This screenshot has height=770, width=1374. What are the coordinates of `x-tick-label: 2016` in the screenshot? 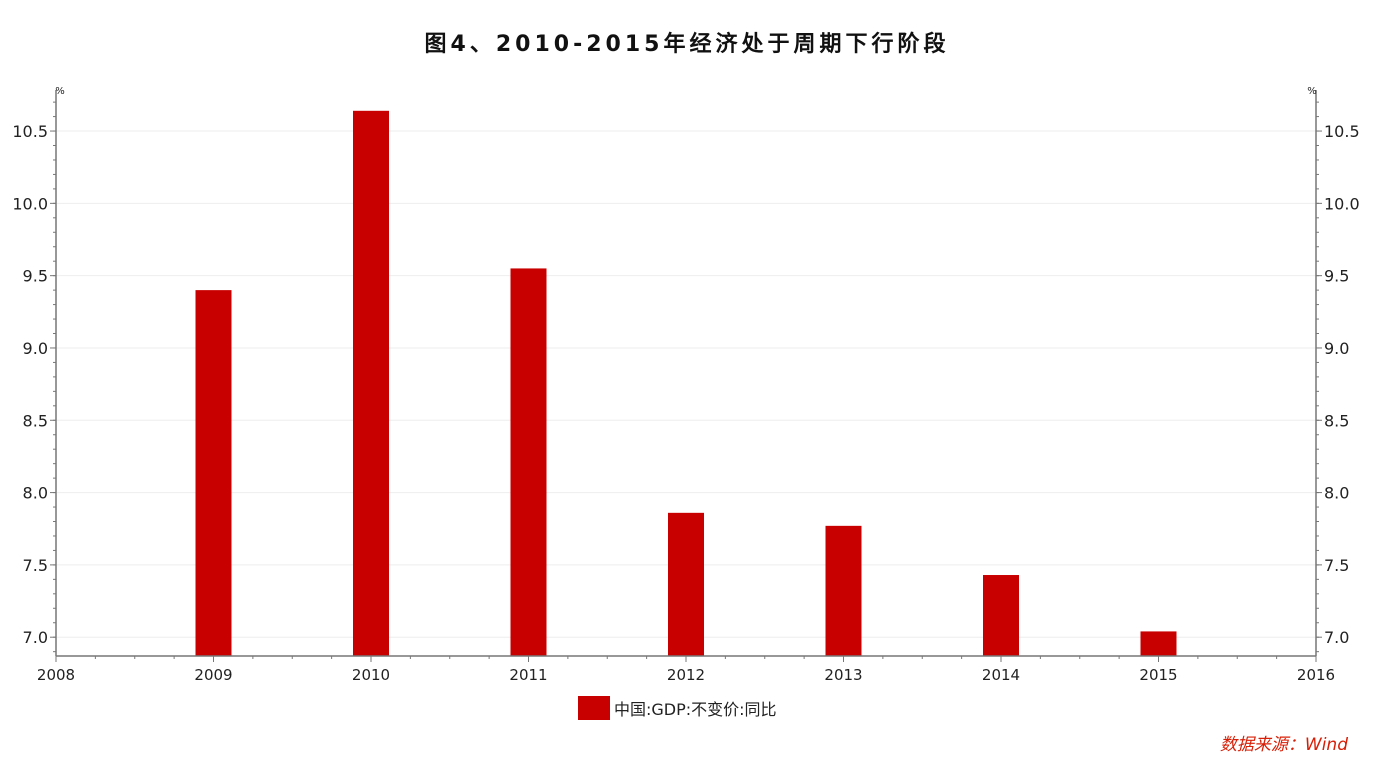 It's located at (1316, 675).